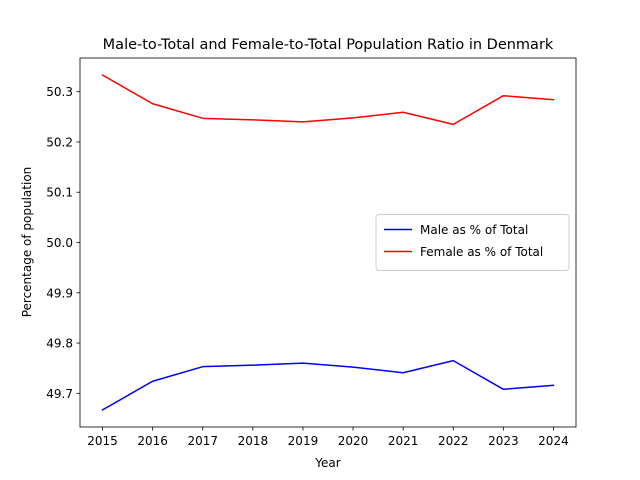 The image size is (640, 480). Describe the element at coordinates (503, 441) in the screenshot. I see `x-tick-label: 2023` at that location.